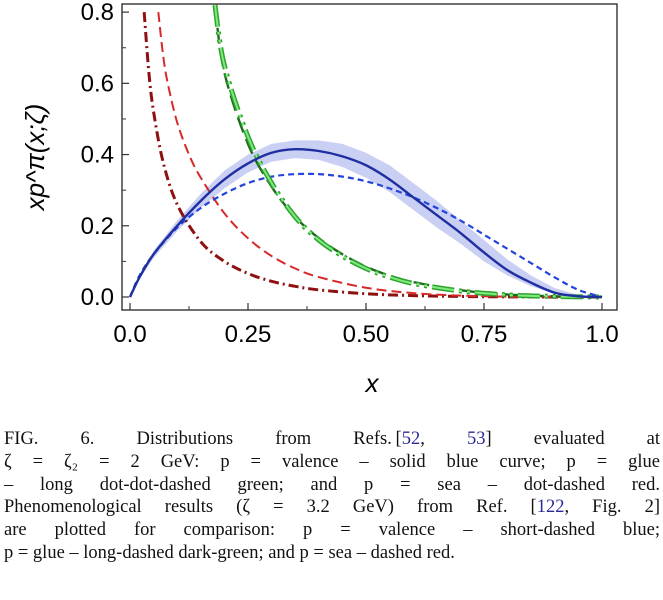 This screenshot has width=663, height=600. Describe the element at coordinates (372, 383) in the screenshot. I see `x-axis-title: x` at that location.